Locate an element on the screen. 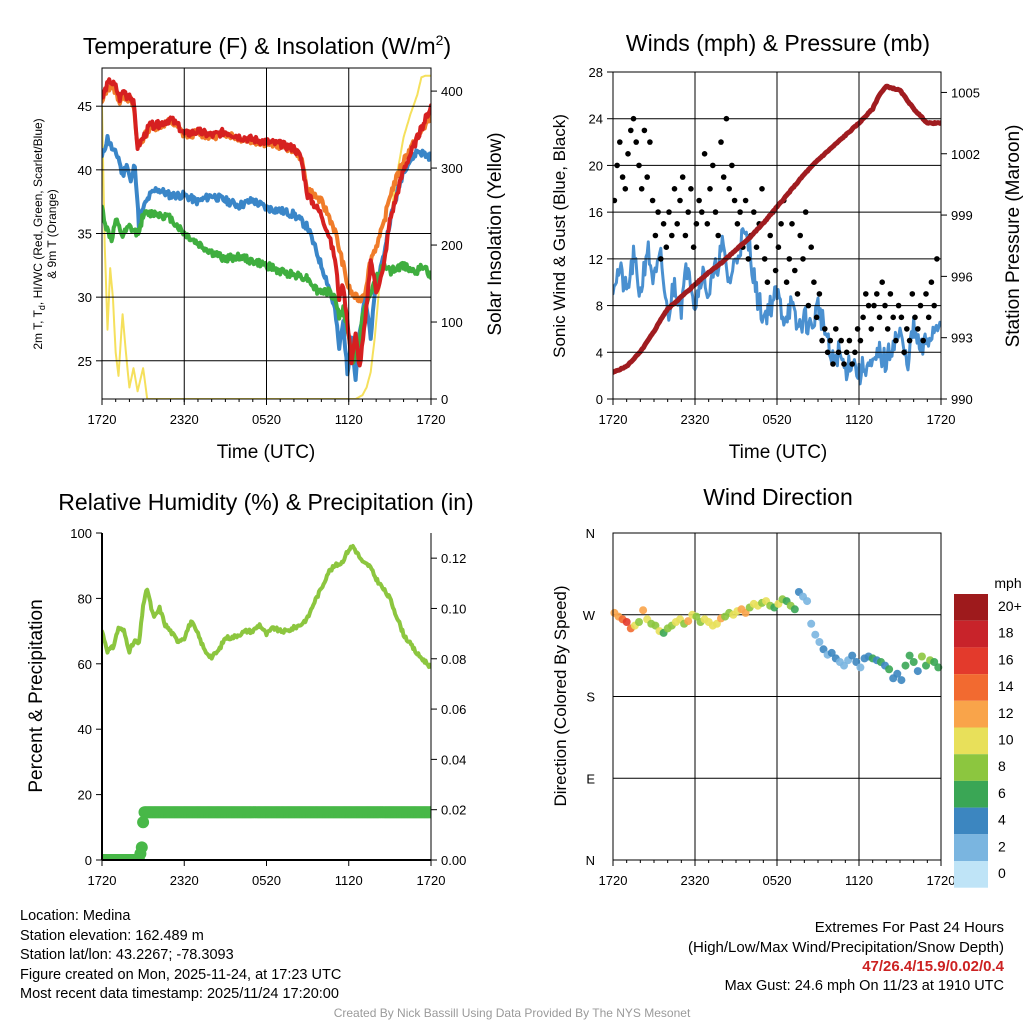 The width and height of the screenshot is (1024, 1024). humidity-line is located at coordinates (266, 606).